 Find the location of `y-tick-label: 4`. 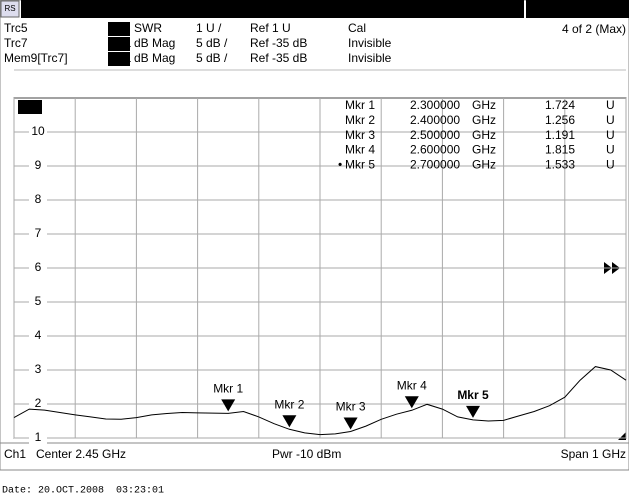

y-tick-label: 4 is located at coordinates (38, 335).